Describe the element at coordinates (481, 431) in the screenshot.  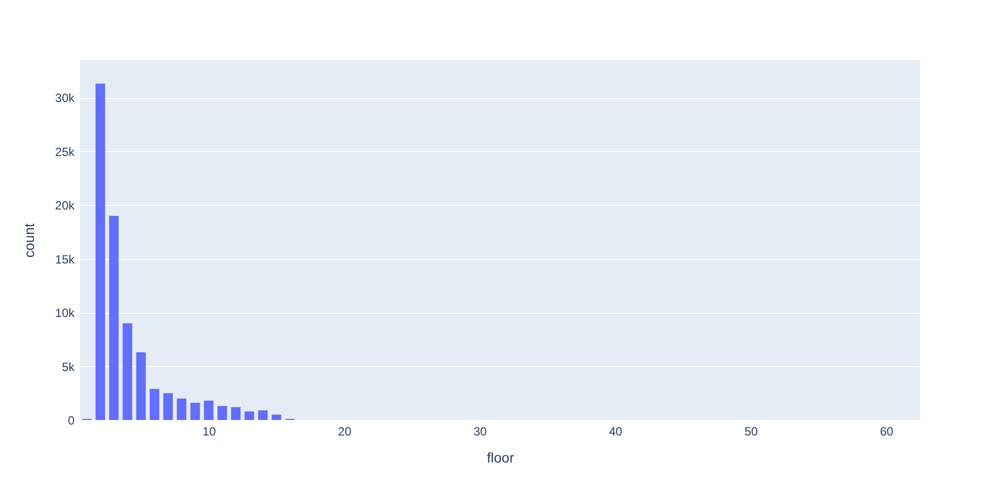
I see `x-tick-label: 30` at that location.